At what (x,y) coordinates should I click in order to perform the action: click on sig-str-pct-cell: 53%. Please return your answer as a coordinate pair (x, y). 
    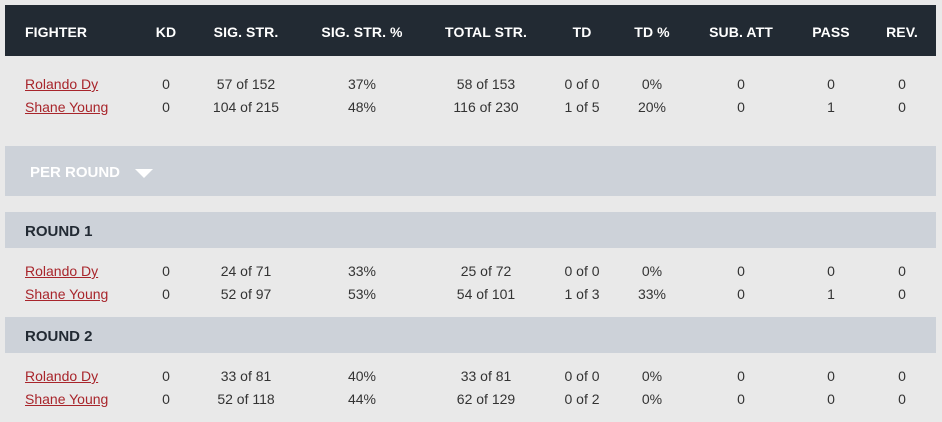
    Looking at the image, I should click on (362, 294).